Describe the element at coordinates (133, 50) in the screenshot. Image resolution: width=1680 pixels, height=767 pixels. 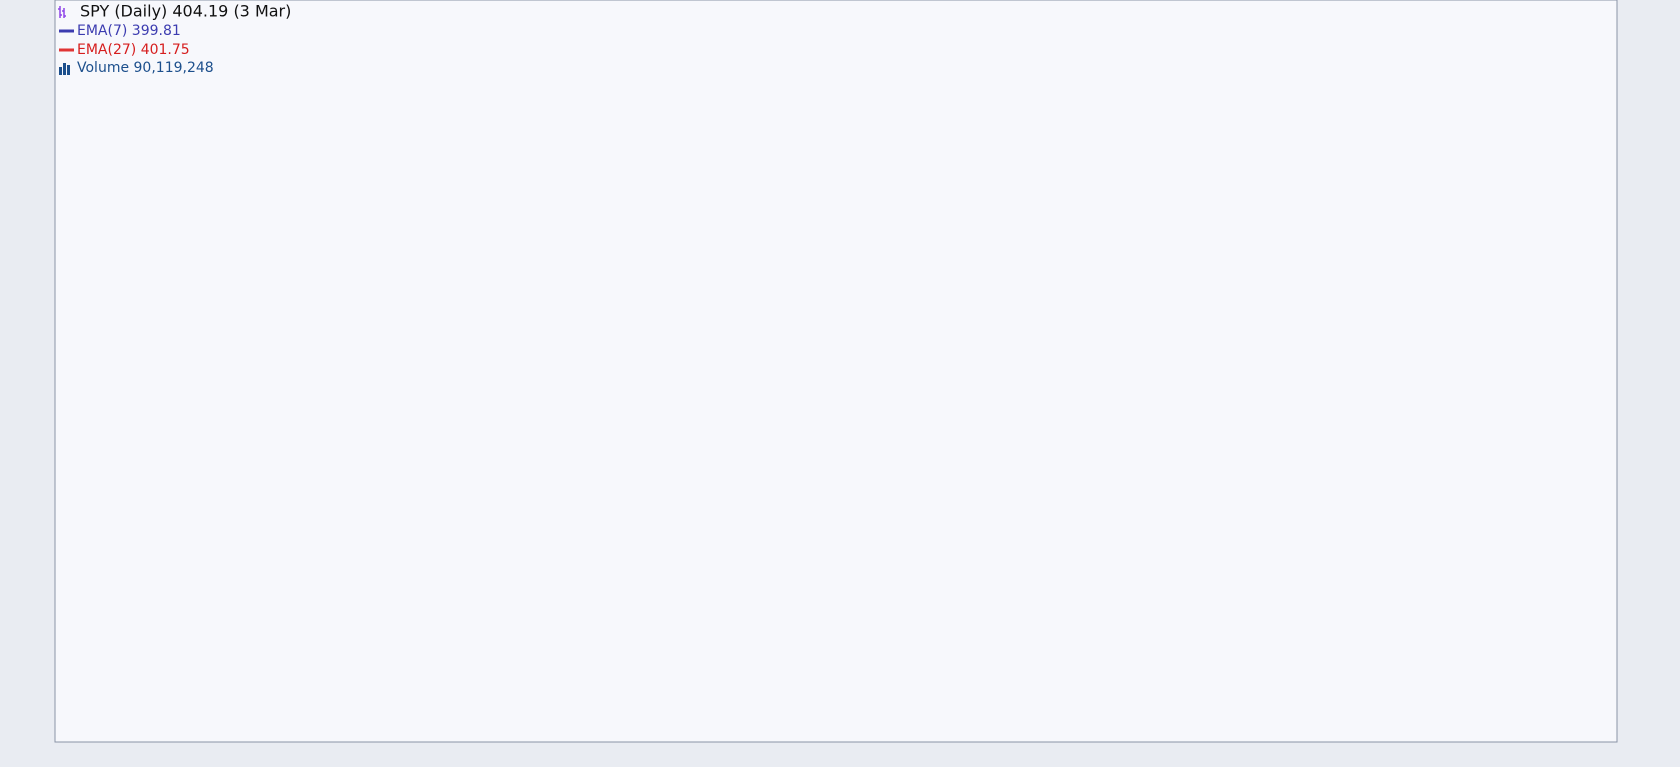
I see `legend-entry: EMA(27) 401.75` at that location.